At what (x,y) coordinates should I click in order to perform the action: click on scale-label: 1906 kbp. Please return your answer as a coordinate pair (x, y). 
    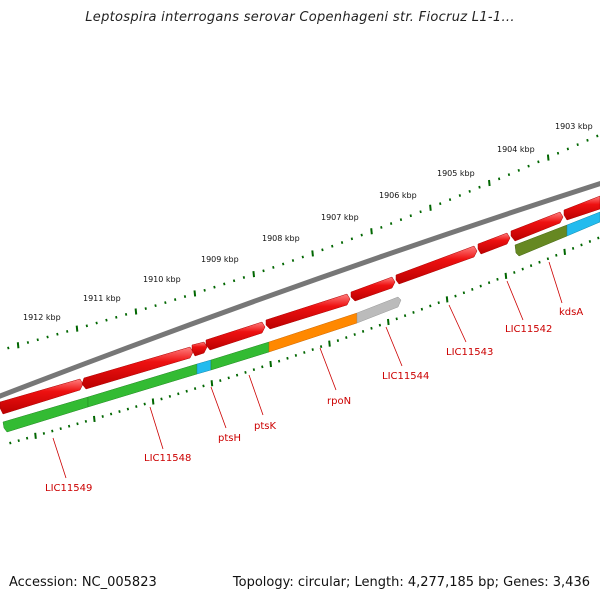
    Looking at the image, I should click on (398, 195).